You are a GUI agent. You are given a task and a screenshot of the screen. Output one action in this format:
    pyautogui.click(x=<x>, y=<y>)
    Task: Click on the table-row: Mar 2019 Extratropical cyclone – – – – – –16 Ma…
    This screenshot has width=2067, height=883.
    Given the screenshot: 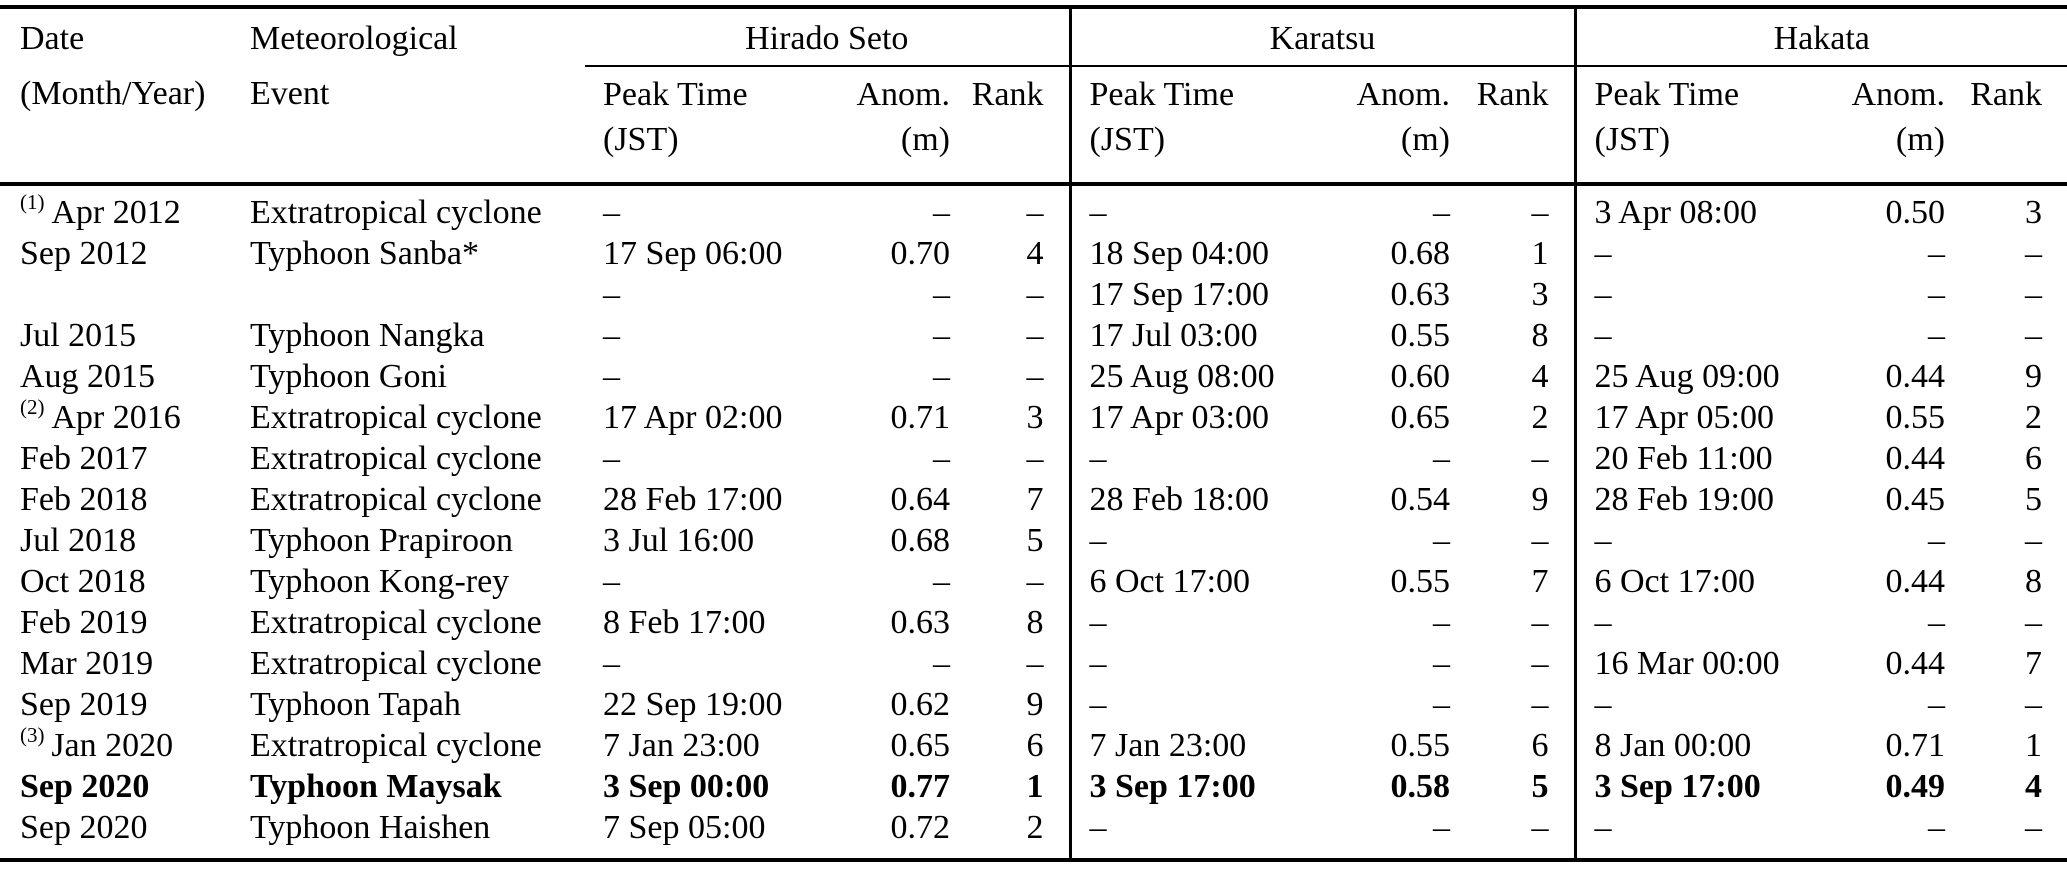 What is the action you would take?
    pyautogui.click(x=1033, y=663)
    